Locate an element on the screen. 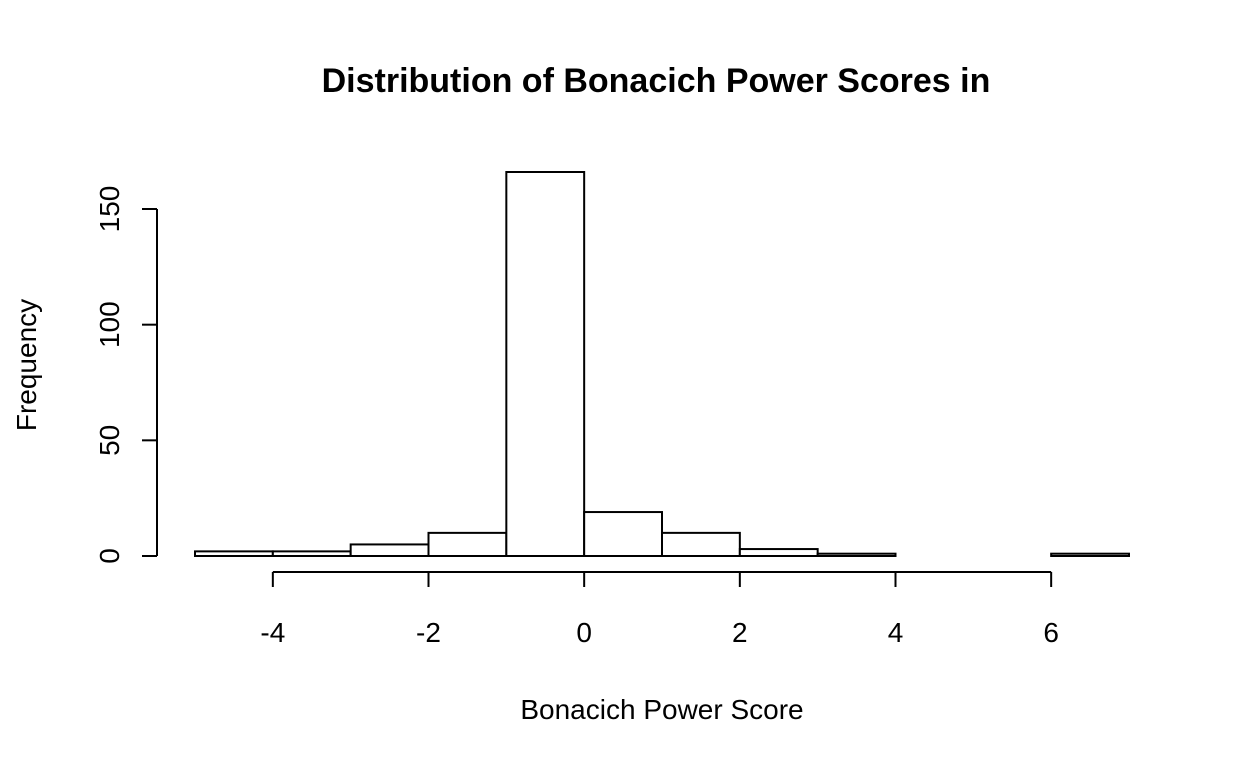 This screenshot has height=768, width=1248. y-tick-label: 150 is located at coordinates (109, 209).